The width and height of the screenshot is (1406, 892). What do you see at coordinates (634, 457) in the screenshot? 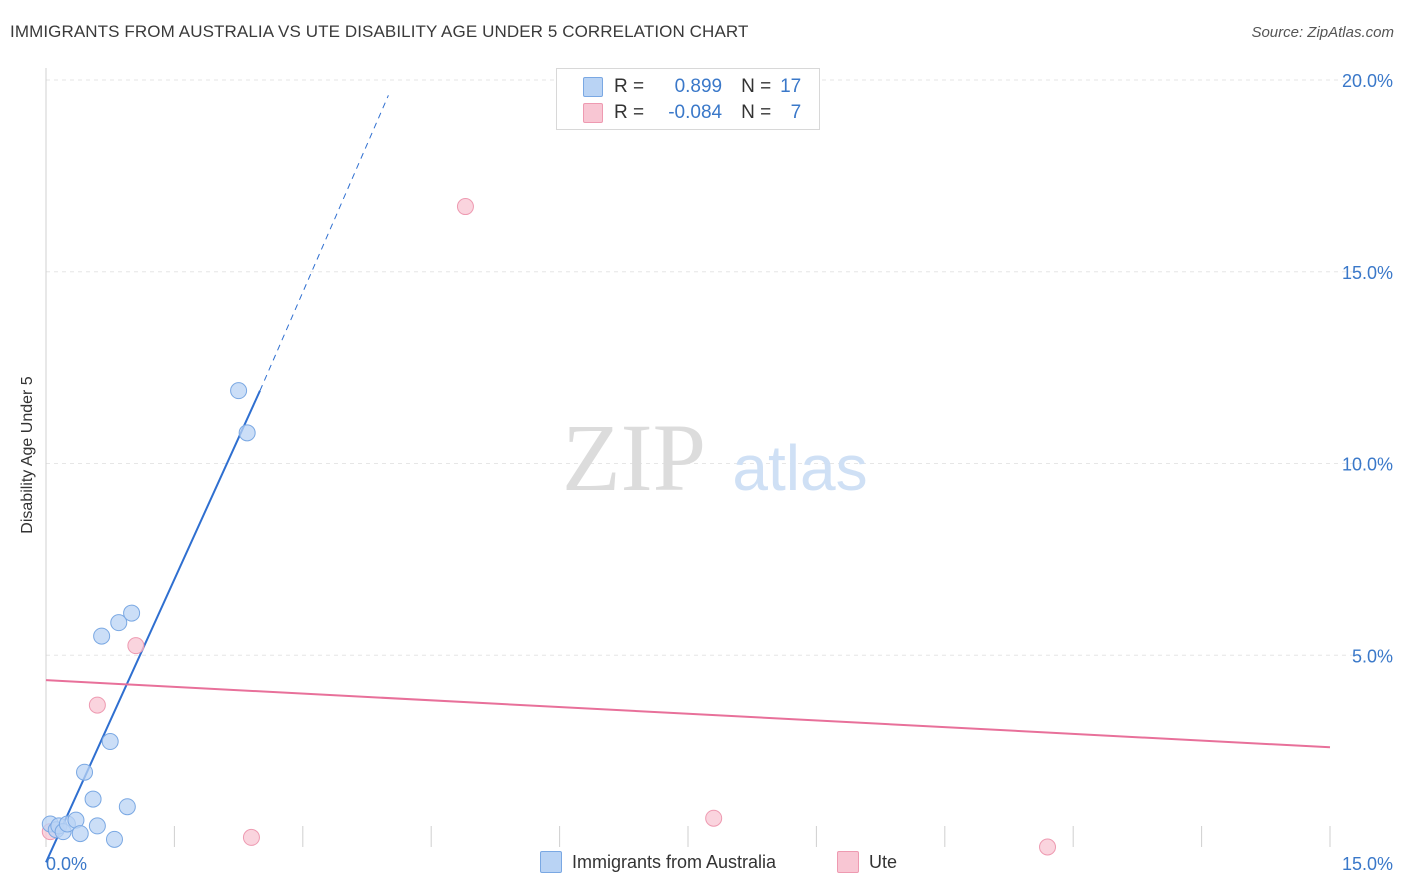
I see `watermark-zip: ZIP` at bounding box center [634, 457].